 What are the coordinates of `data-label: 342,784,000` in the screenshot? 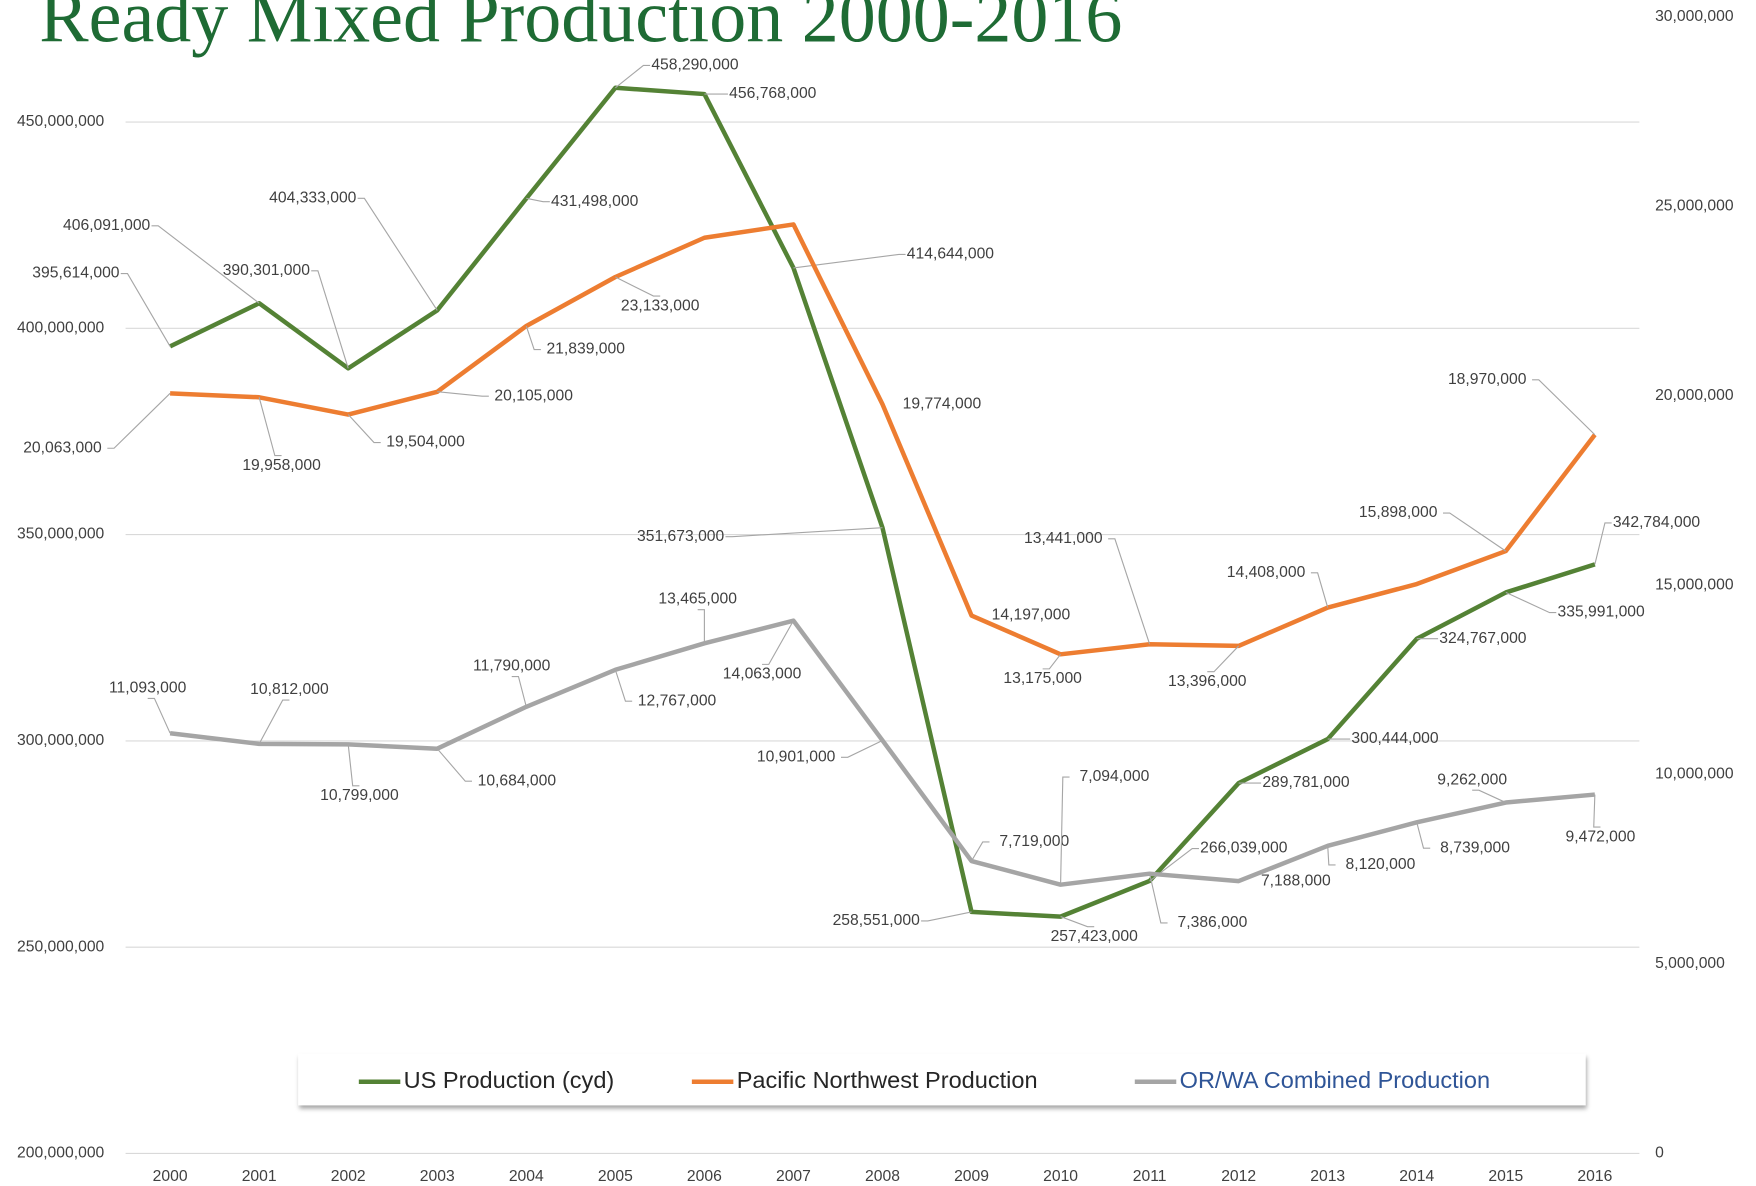 It's located at (1657, 522).